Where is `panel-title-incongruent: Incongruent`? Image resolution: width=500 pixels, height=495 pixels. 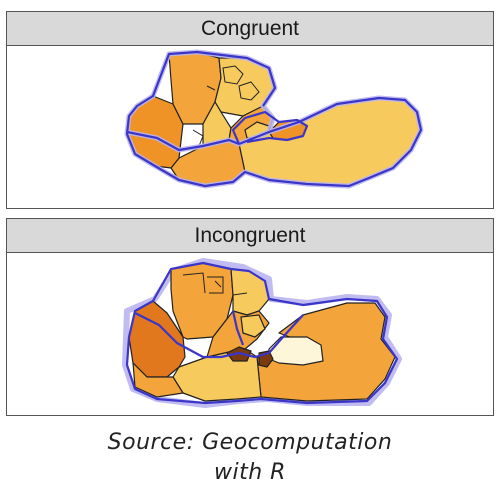
panel-title-incongruent: Incongruent is located at coordinates (250, 236).